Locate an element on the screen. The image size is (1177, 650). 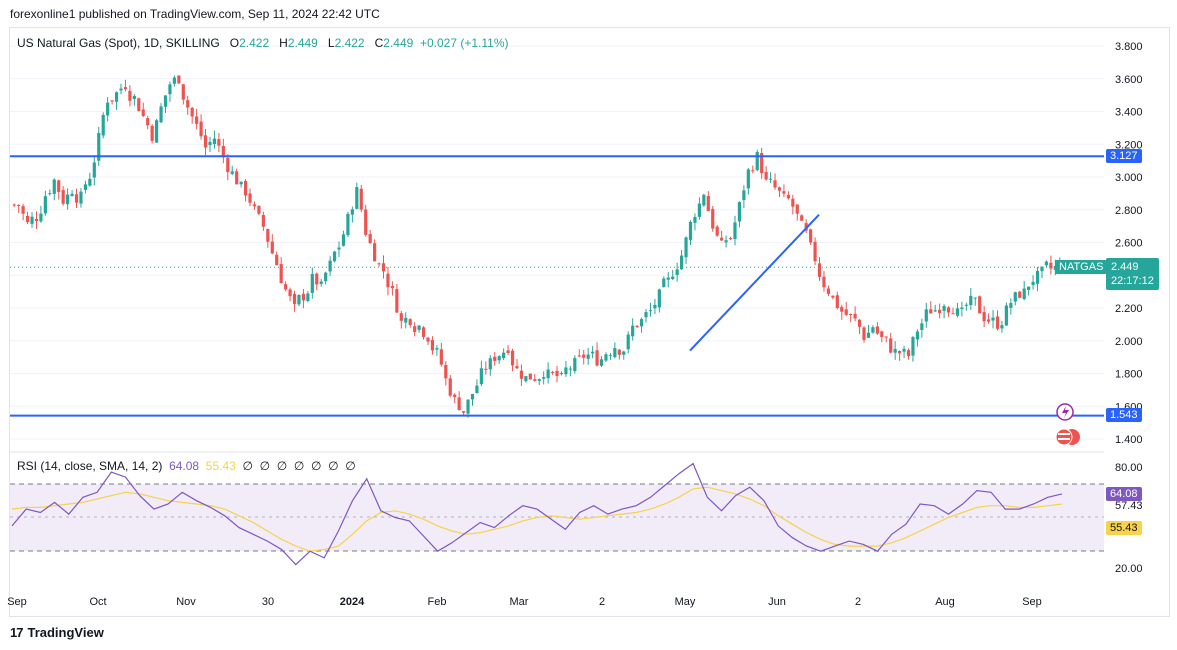
rsi-value-tag: 64.08 is located at coordinates (1124, 494).